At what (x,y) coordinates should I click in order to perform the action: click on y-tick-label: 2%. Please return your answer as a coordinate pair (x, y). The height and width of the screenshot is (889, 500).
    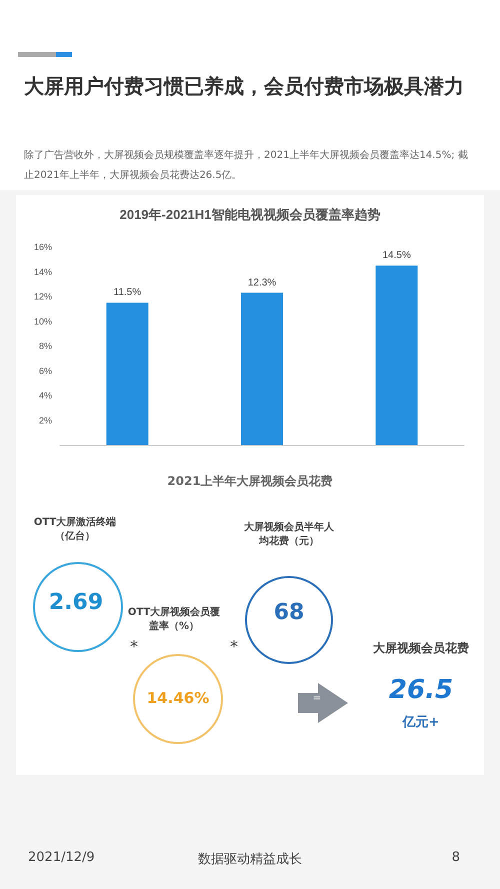
    Looking at the image, I should click on (45, 420).